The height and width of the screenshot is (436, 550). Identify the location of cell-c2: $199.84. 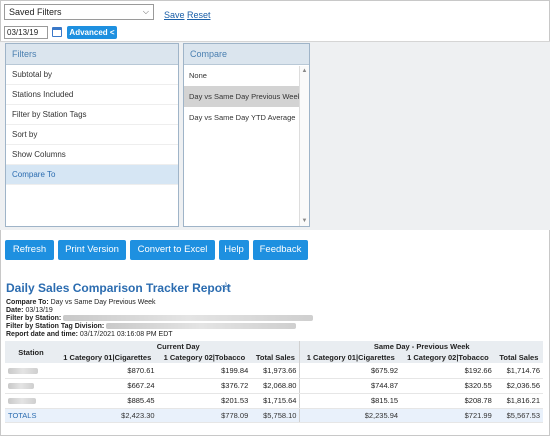
(204, 371).